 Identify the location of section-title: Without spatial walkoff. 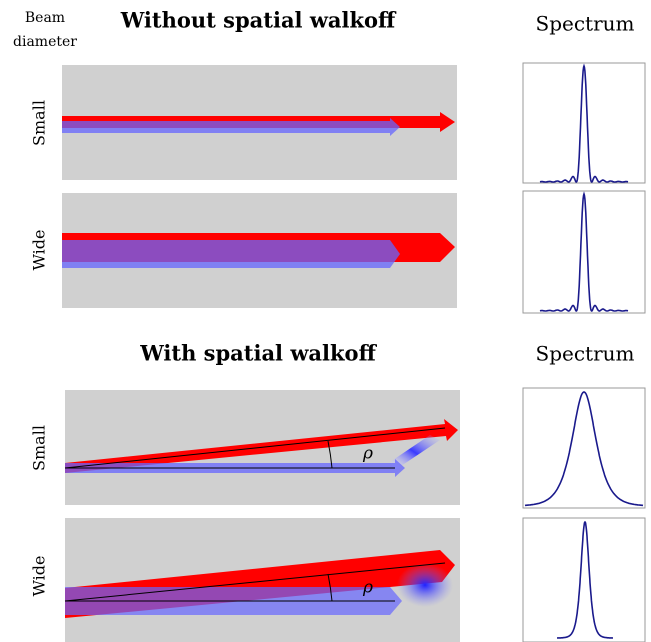
(258, 20).